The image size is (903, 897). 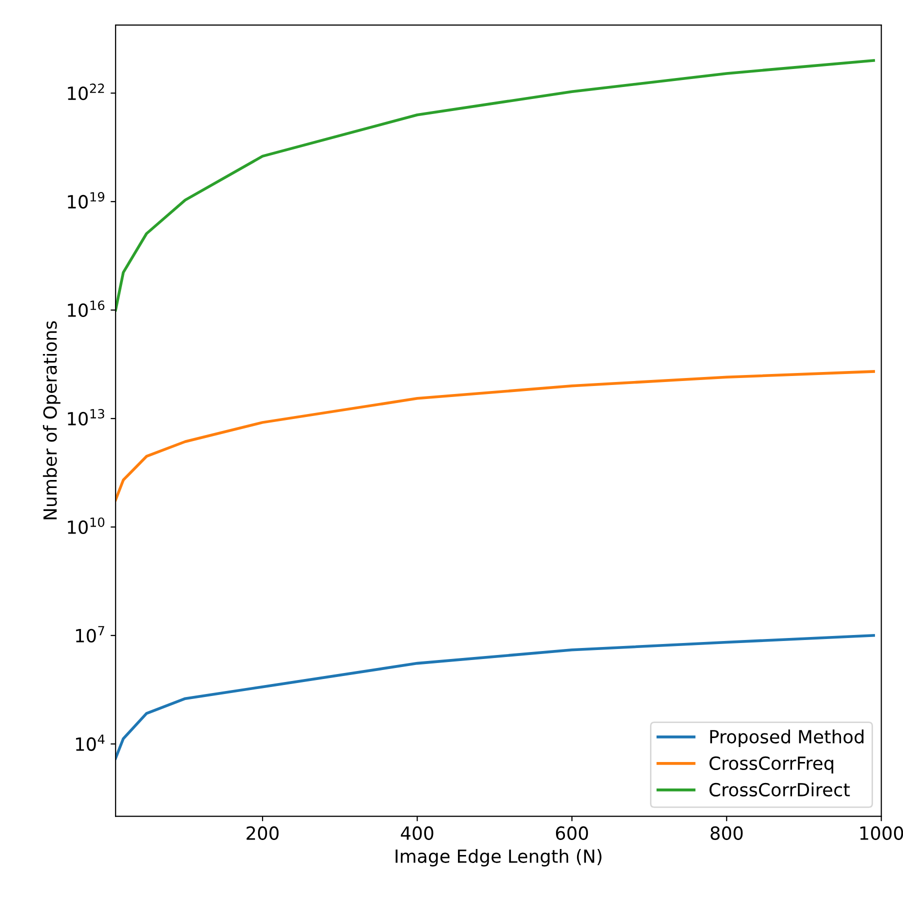 What do you see at coordinates (780, 789) in the screenshot?
I see `legend-label: CrossCorrDirect` at bounding box center [780, 789].